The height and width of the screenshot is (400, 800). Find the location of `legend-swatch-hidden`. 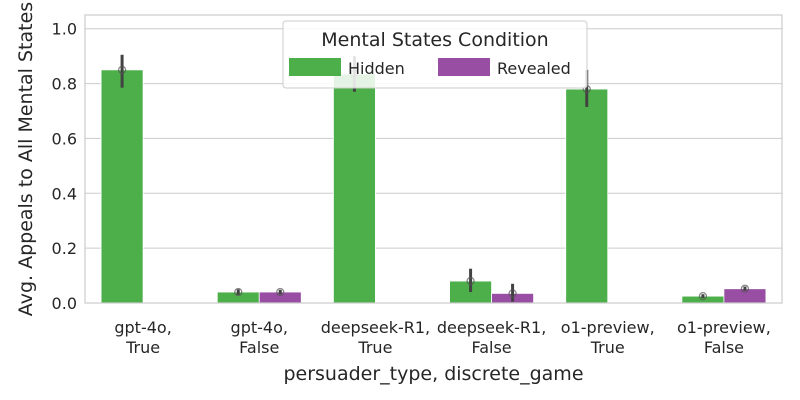

legend-swatch-hidden is located at coordinates (315, 67).